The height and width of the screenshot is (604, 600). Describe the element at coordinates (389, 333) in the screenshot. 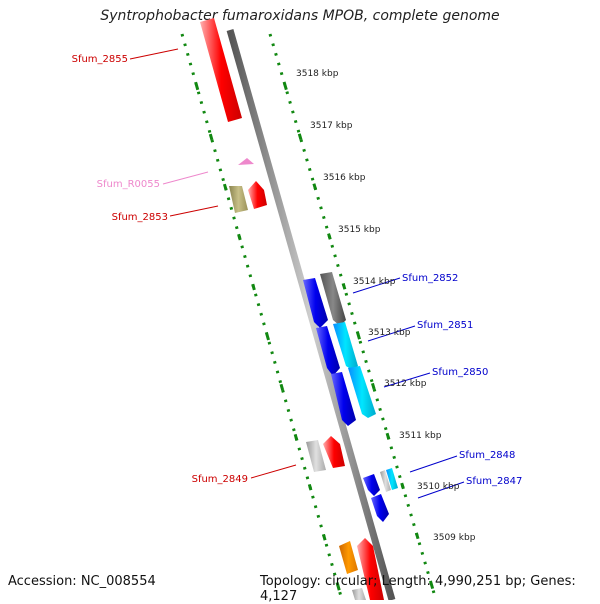

I see `scale-label-3513: 3513 kbp` at that location.